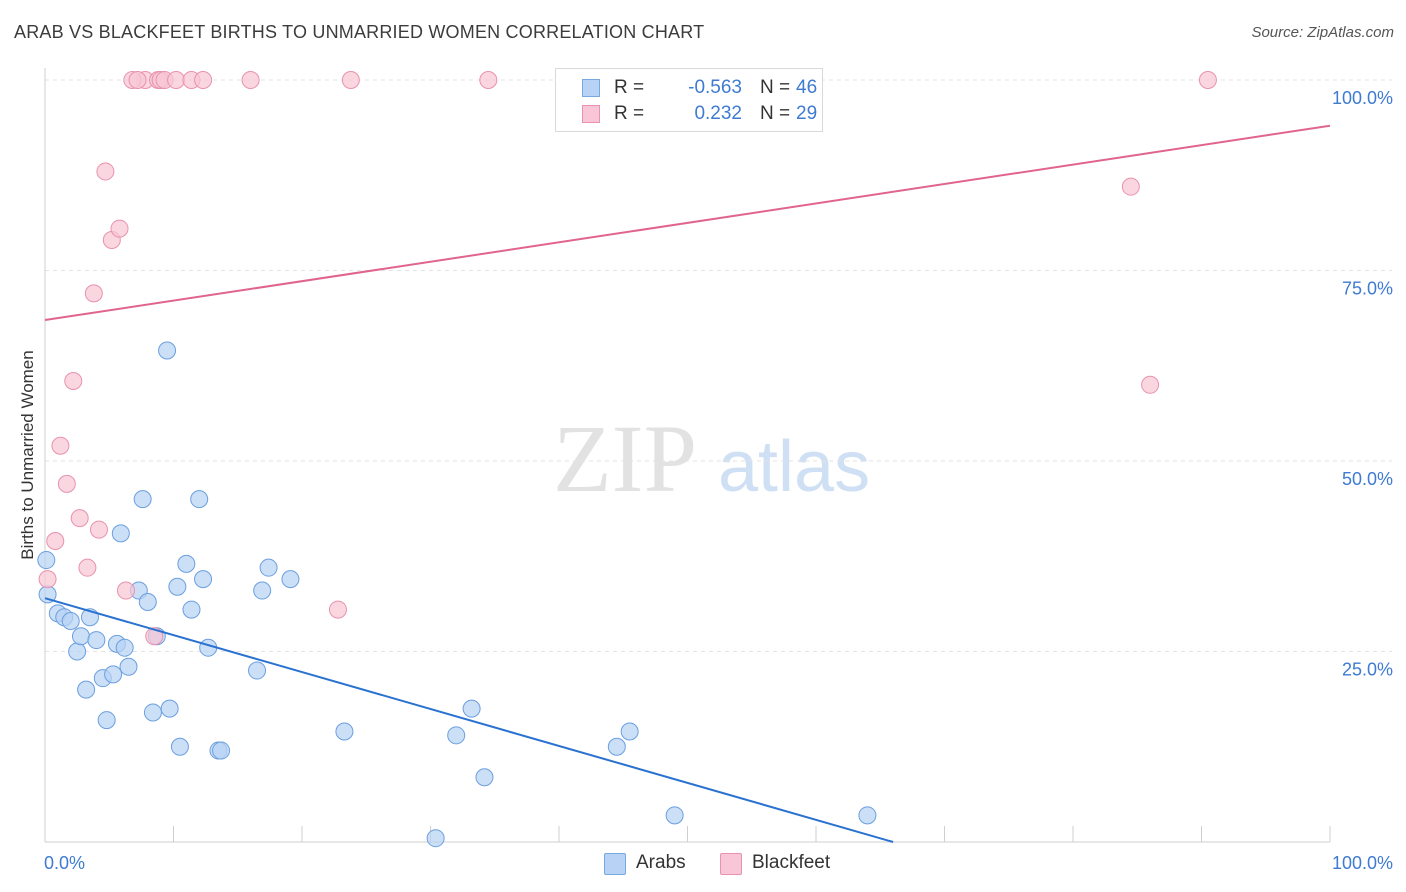 The height and width of the screenshot is (892, 1406). Describe the element at coordinates (625, 458) in the screenshot. I see `watermark-zip: ZIP` at that location.